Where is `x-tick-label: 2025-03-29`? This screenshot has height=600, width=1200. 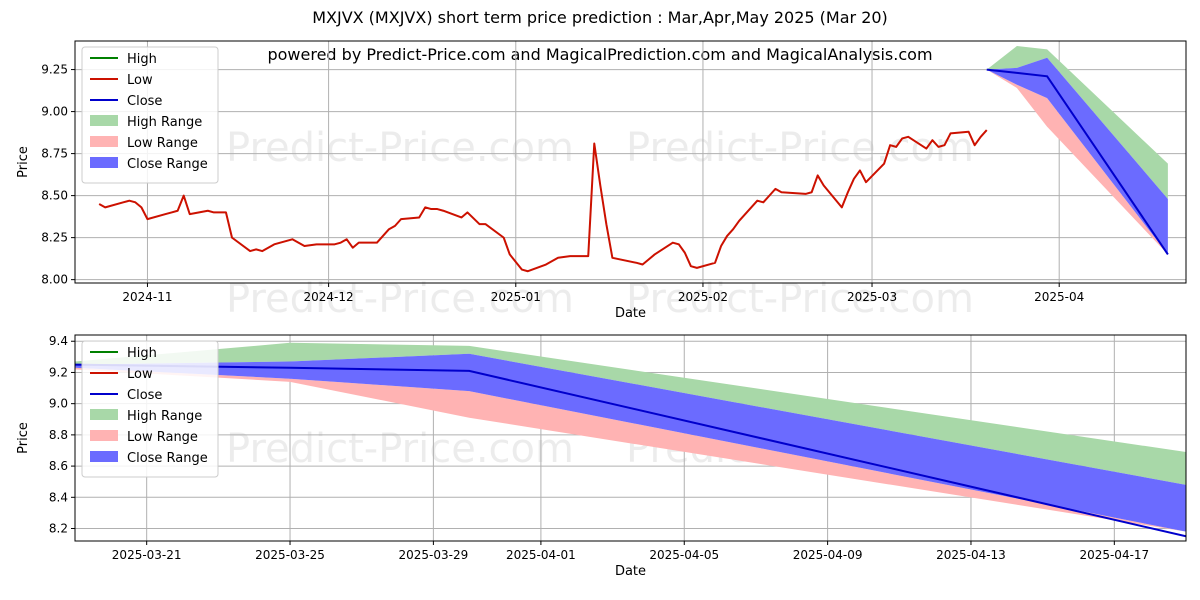 x-tick-label: 2025-03-29 is located at coordinates (434, 555).